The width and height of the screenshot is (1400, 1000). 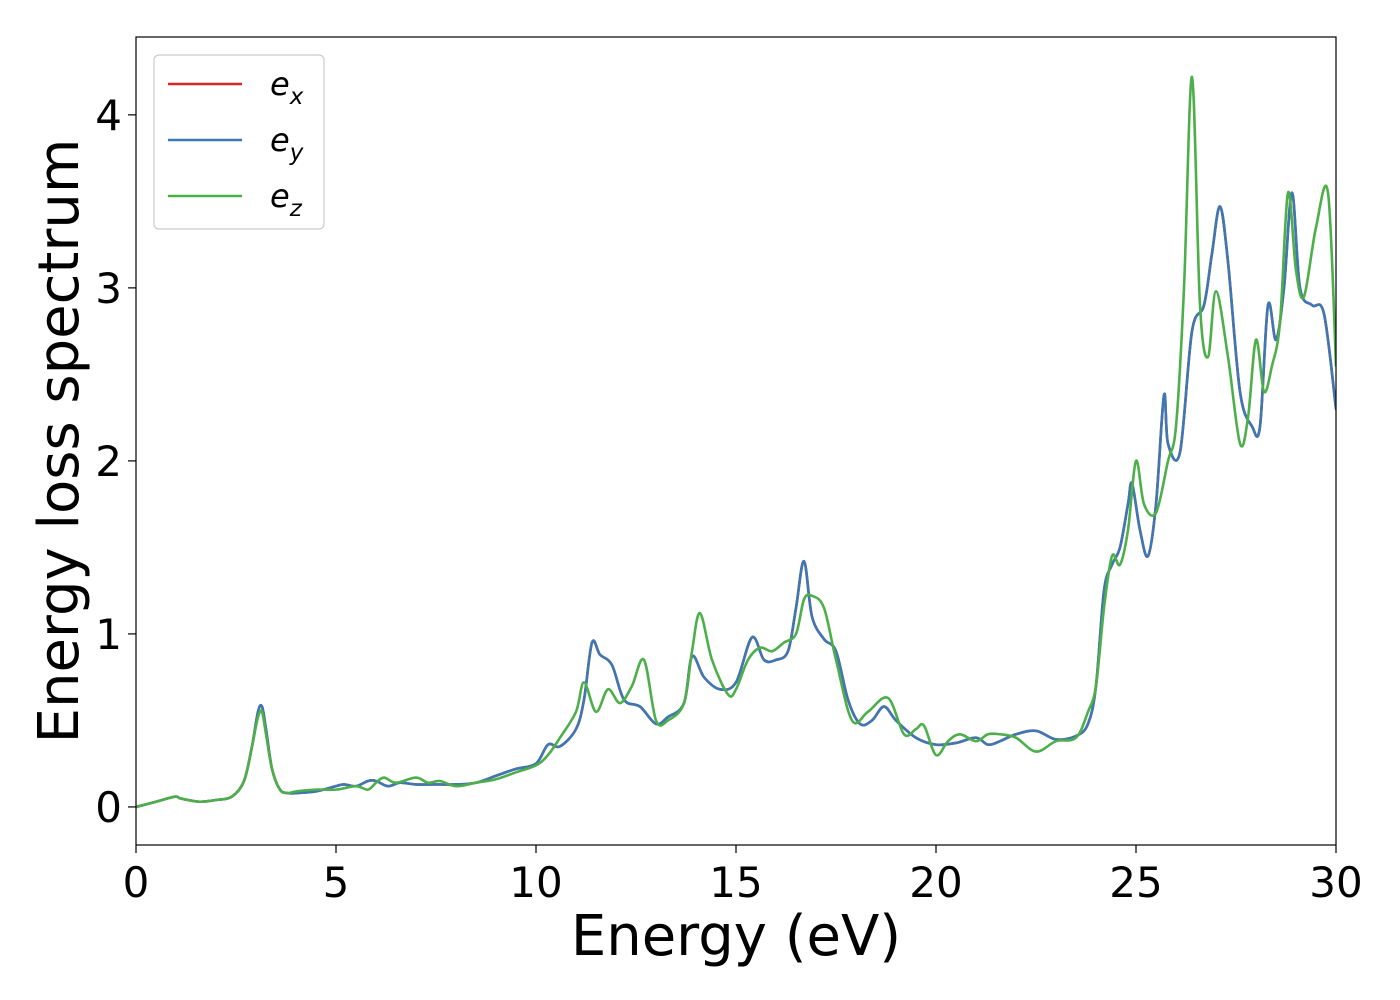 I want to click on legend-label-x: ex, so click(x=287, y=87).